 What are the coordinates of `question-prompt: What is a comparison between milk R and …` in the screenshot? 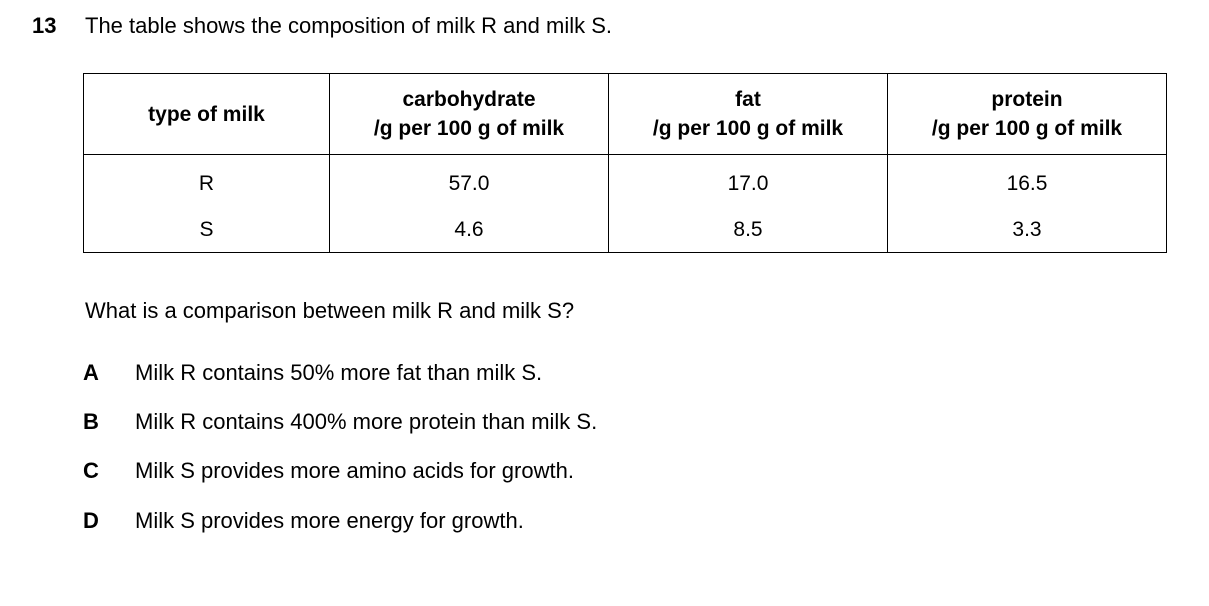 It's located at (330, 310).